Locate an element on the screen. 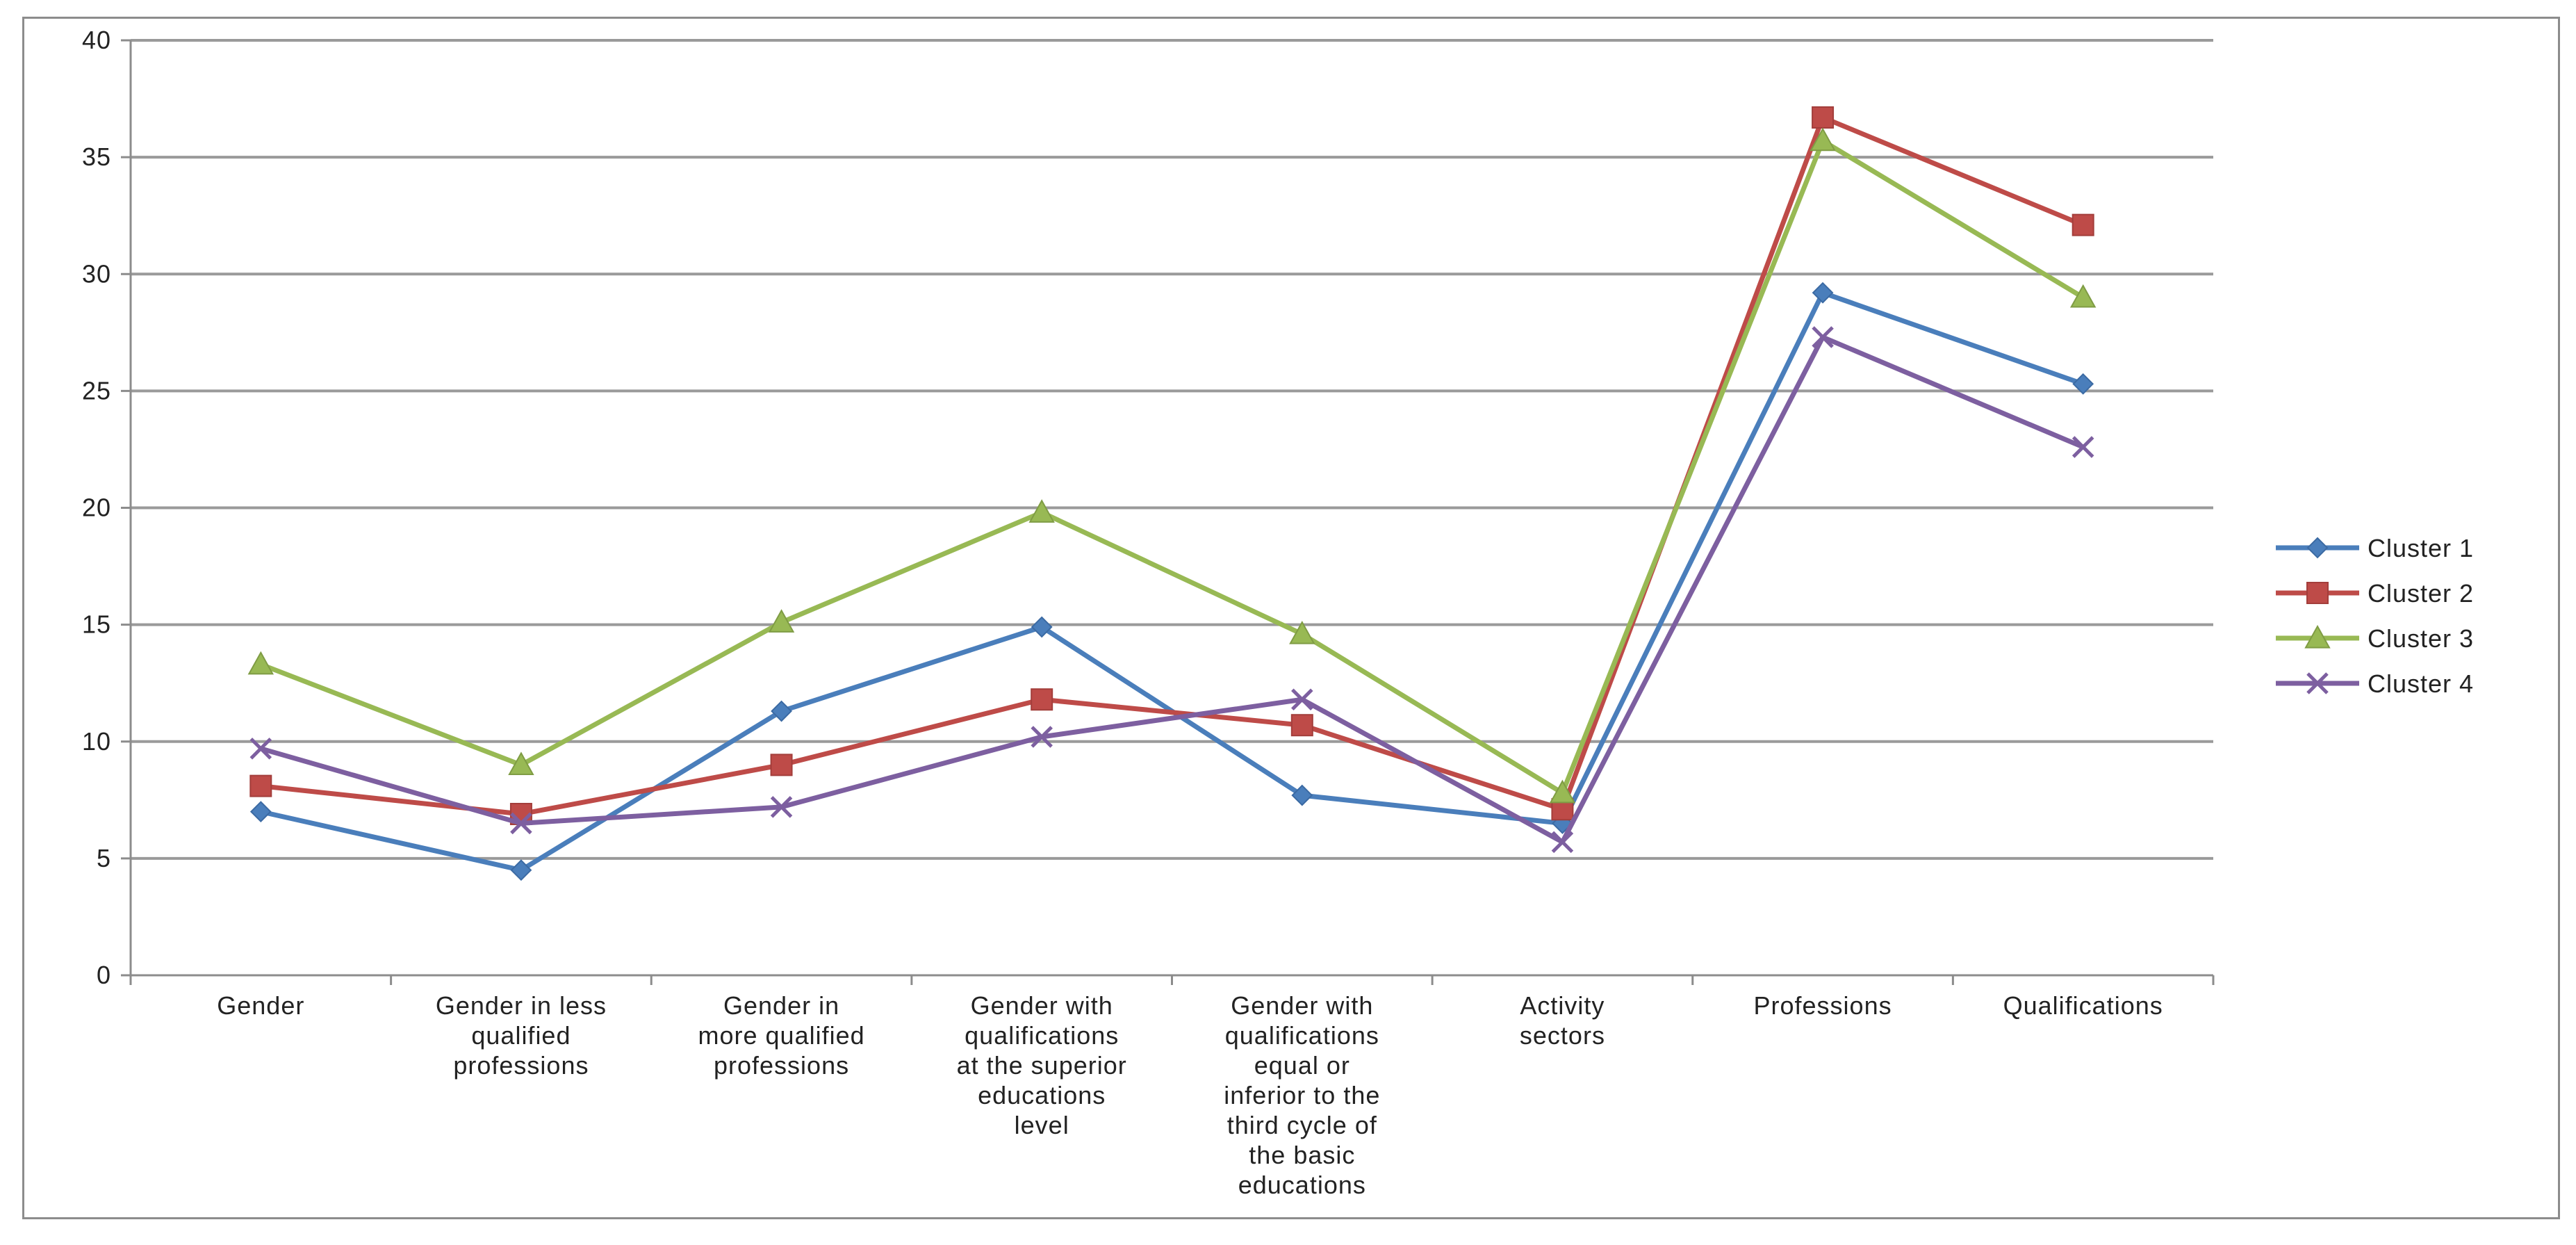 The image size is (2576, 1245). y-tick-label: 25 is located at coordinates (96, 391).